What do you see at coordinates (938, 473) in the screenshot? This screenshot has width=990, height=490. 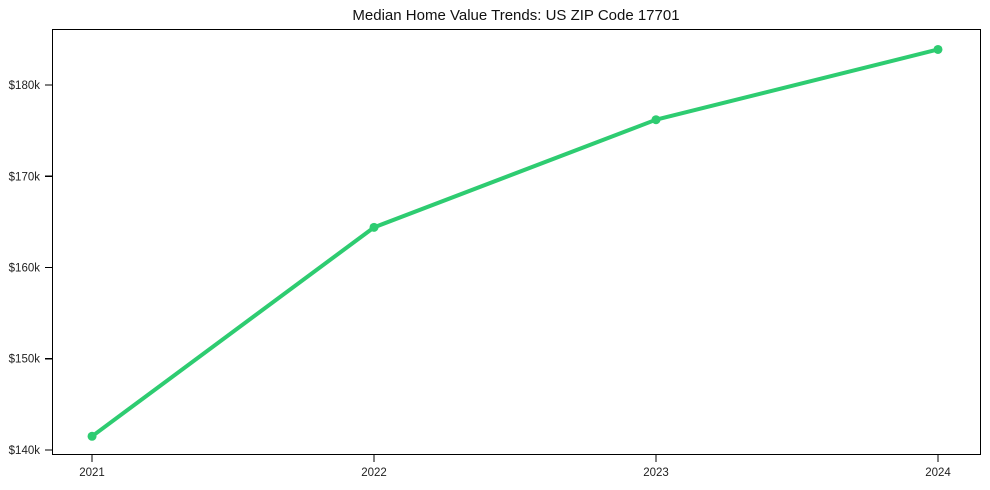 I see `x-tick-label: 2024` at bounding box center [938, 473].